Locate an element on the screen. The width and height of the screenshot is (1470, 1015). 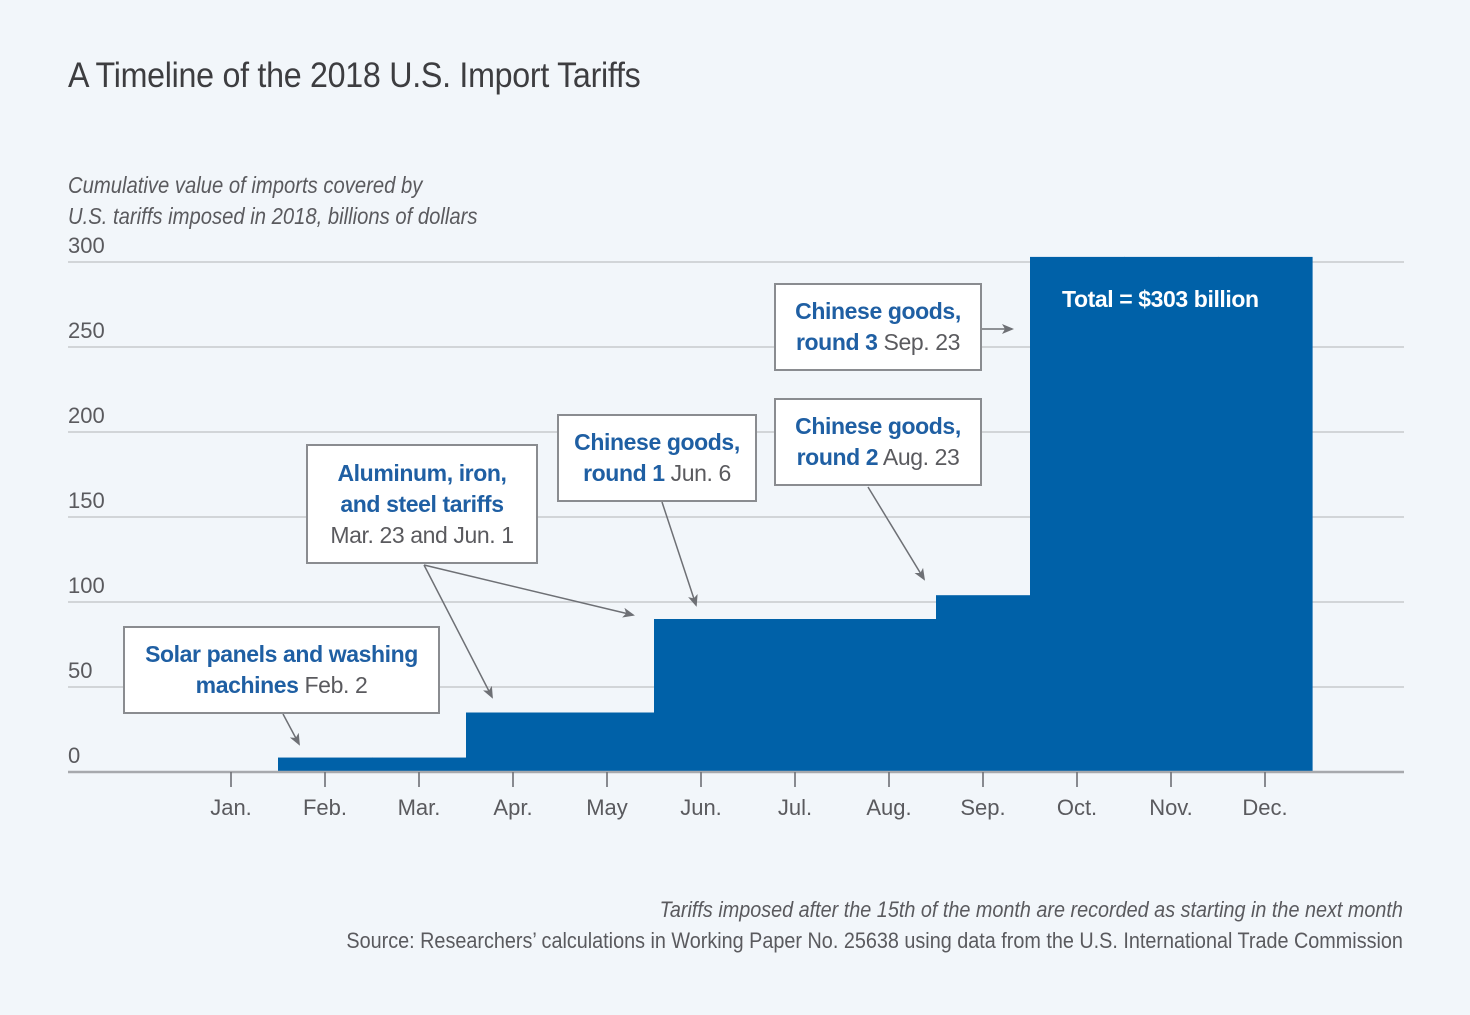
annotation-date: Feb. 2 is located at coordinates (333, 685).